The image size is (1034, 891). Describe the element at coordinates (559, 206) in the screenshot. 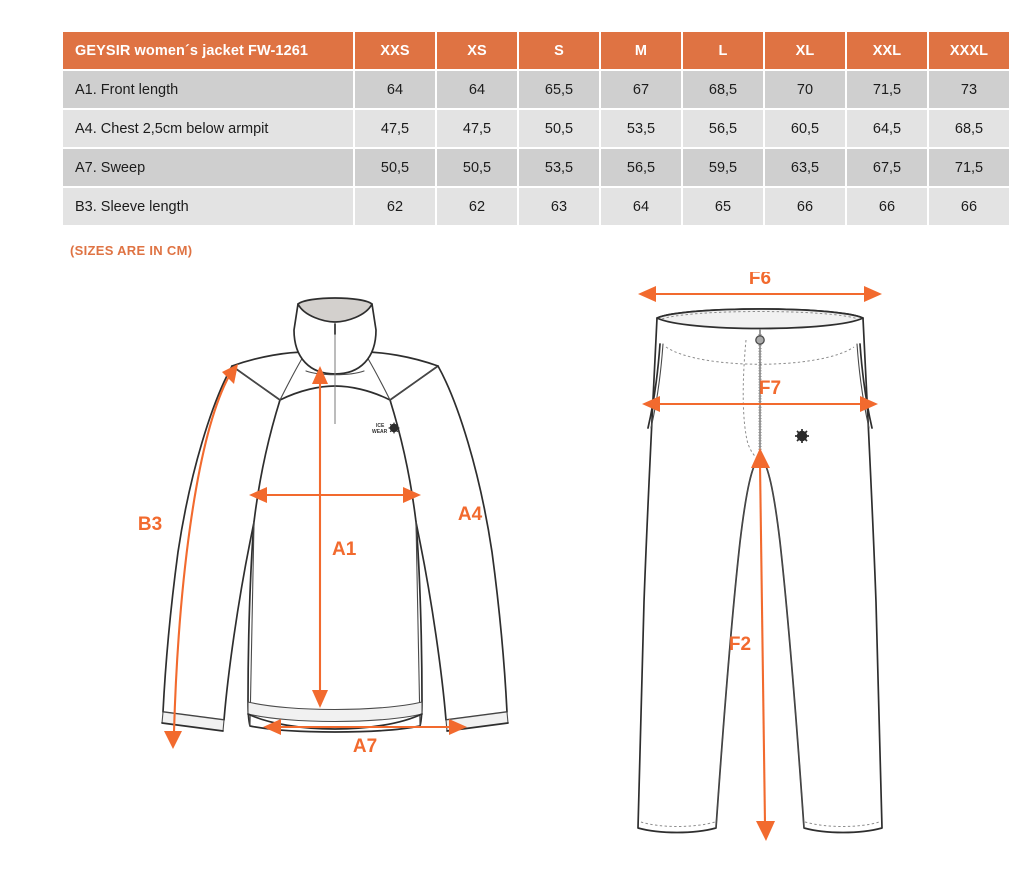

I see `measurement-value: 63` at that location.